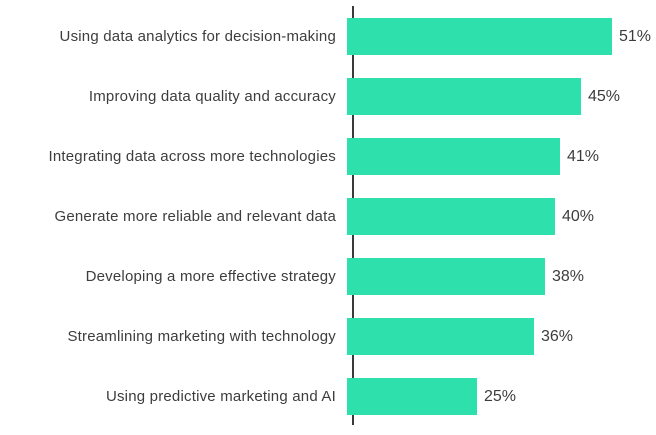  What do you see at coordinates (197, 36) in the screenshot?
I see `category-label: Using data analytics for decision-making` at bounding box center [197, 36].